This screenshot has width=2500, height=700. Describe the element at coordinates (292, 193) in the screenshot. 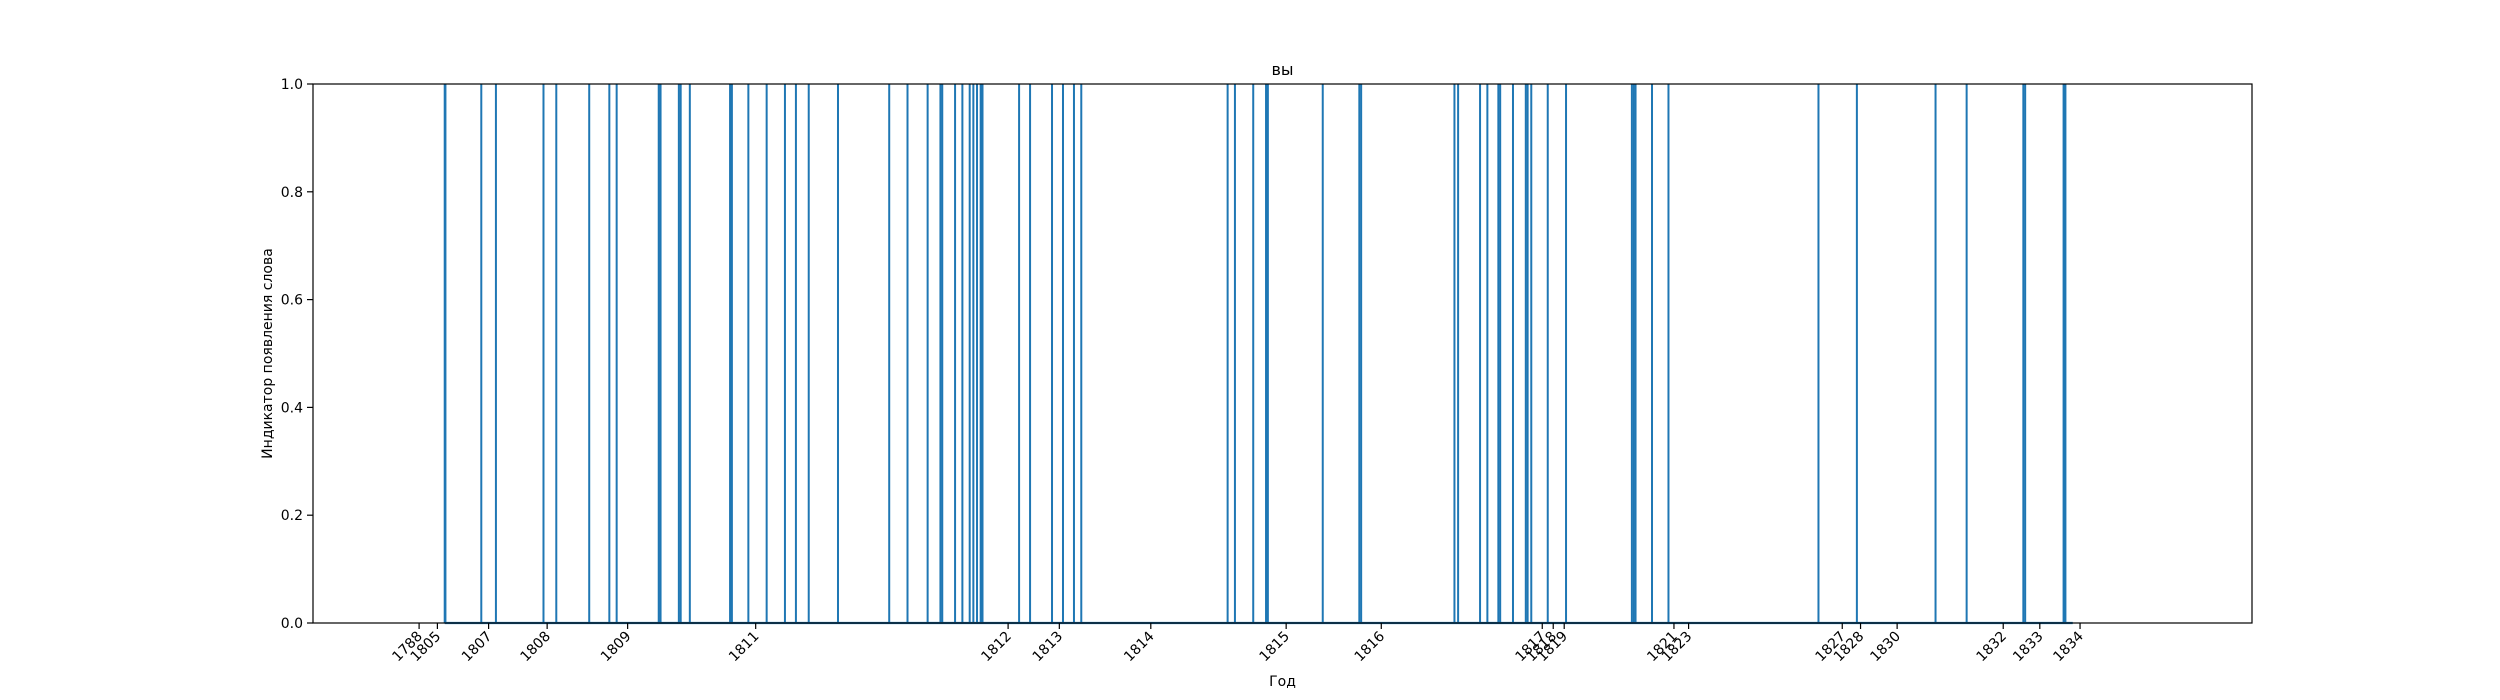

I see `y-tick-label: 0.8` at that location.